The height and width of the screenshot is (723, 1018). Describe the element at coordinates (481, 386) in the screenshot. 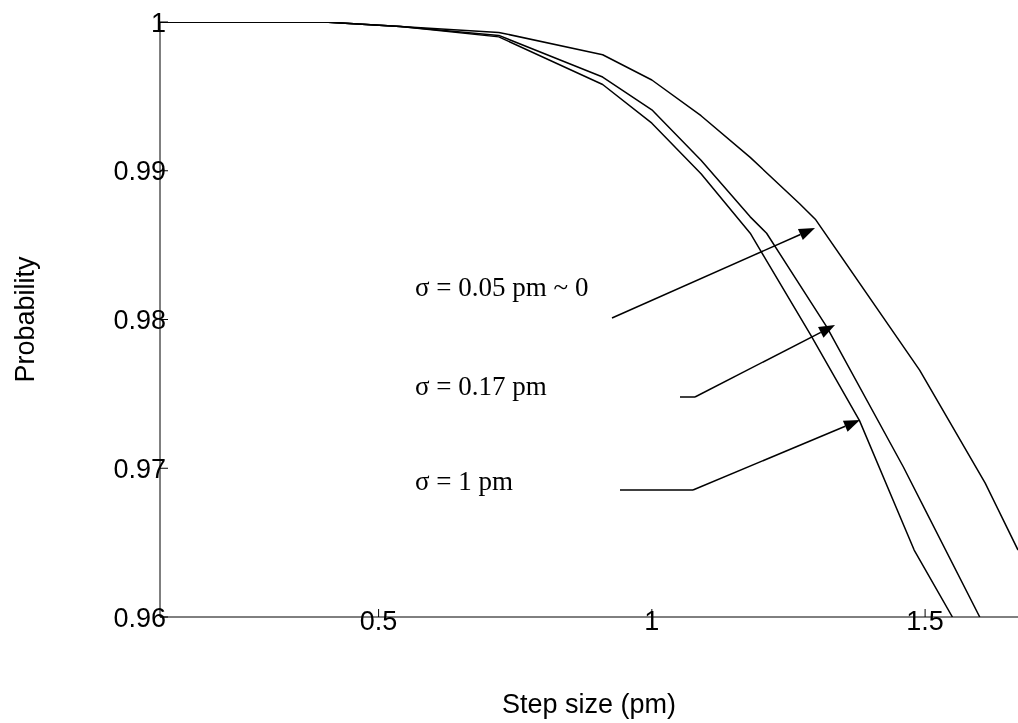

I see `annotation: σ = 0.17 pm` at that location.